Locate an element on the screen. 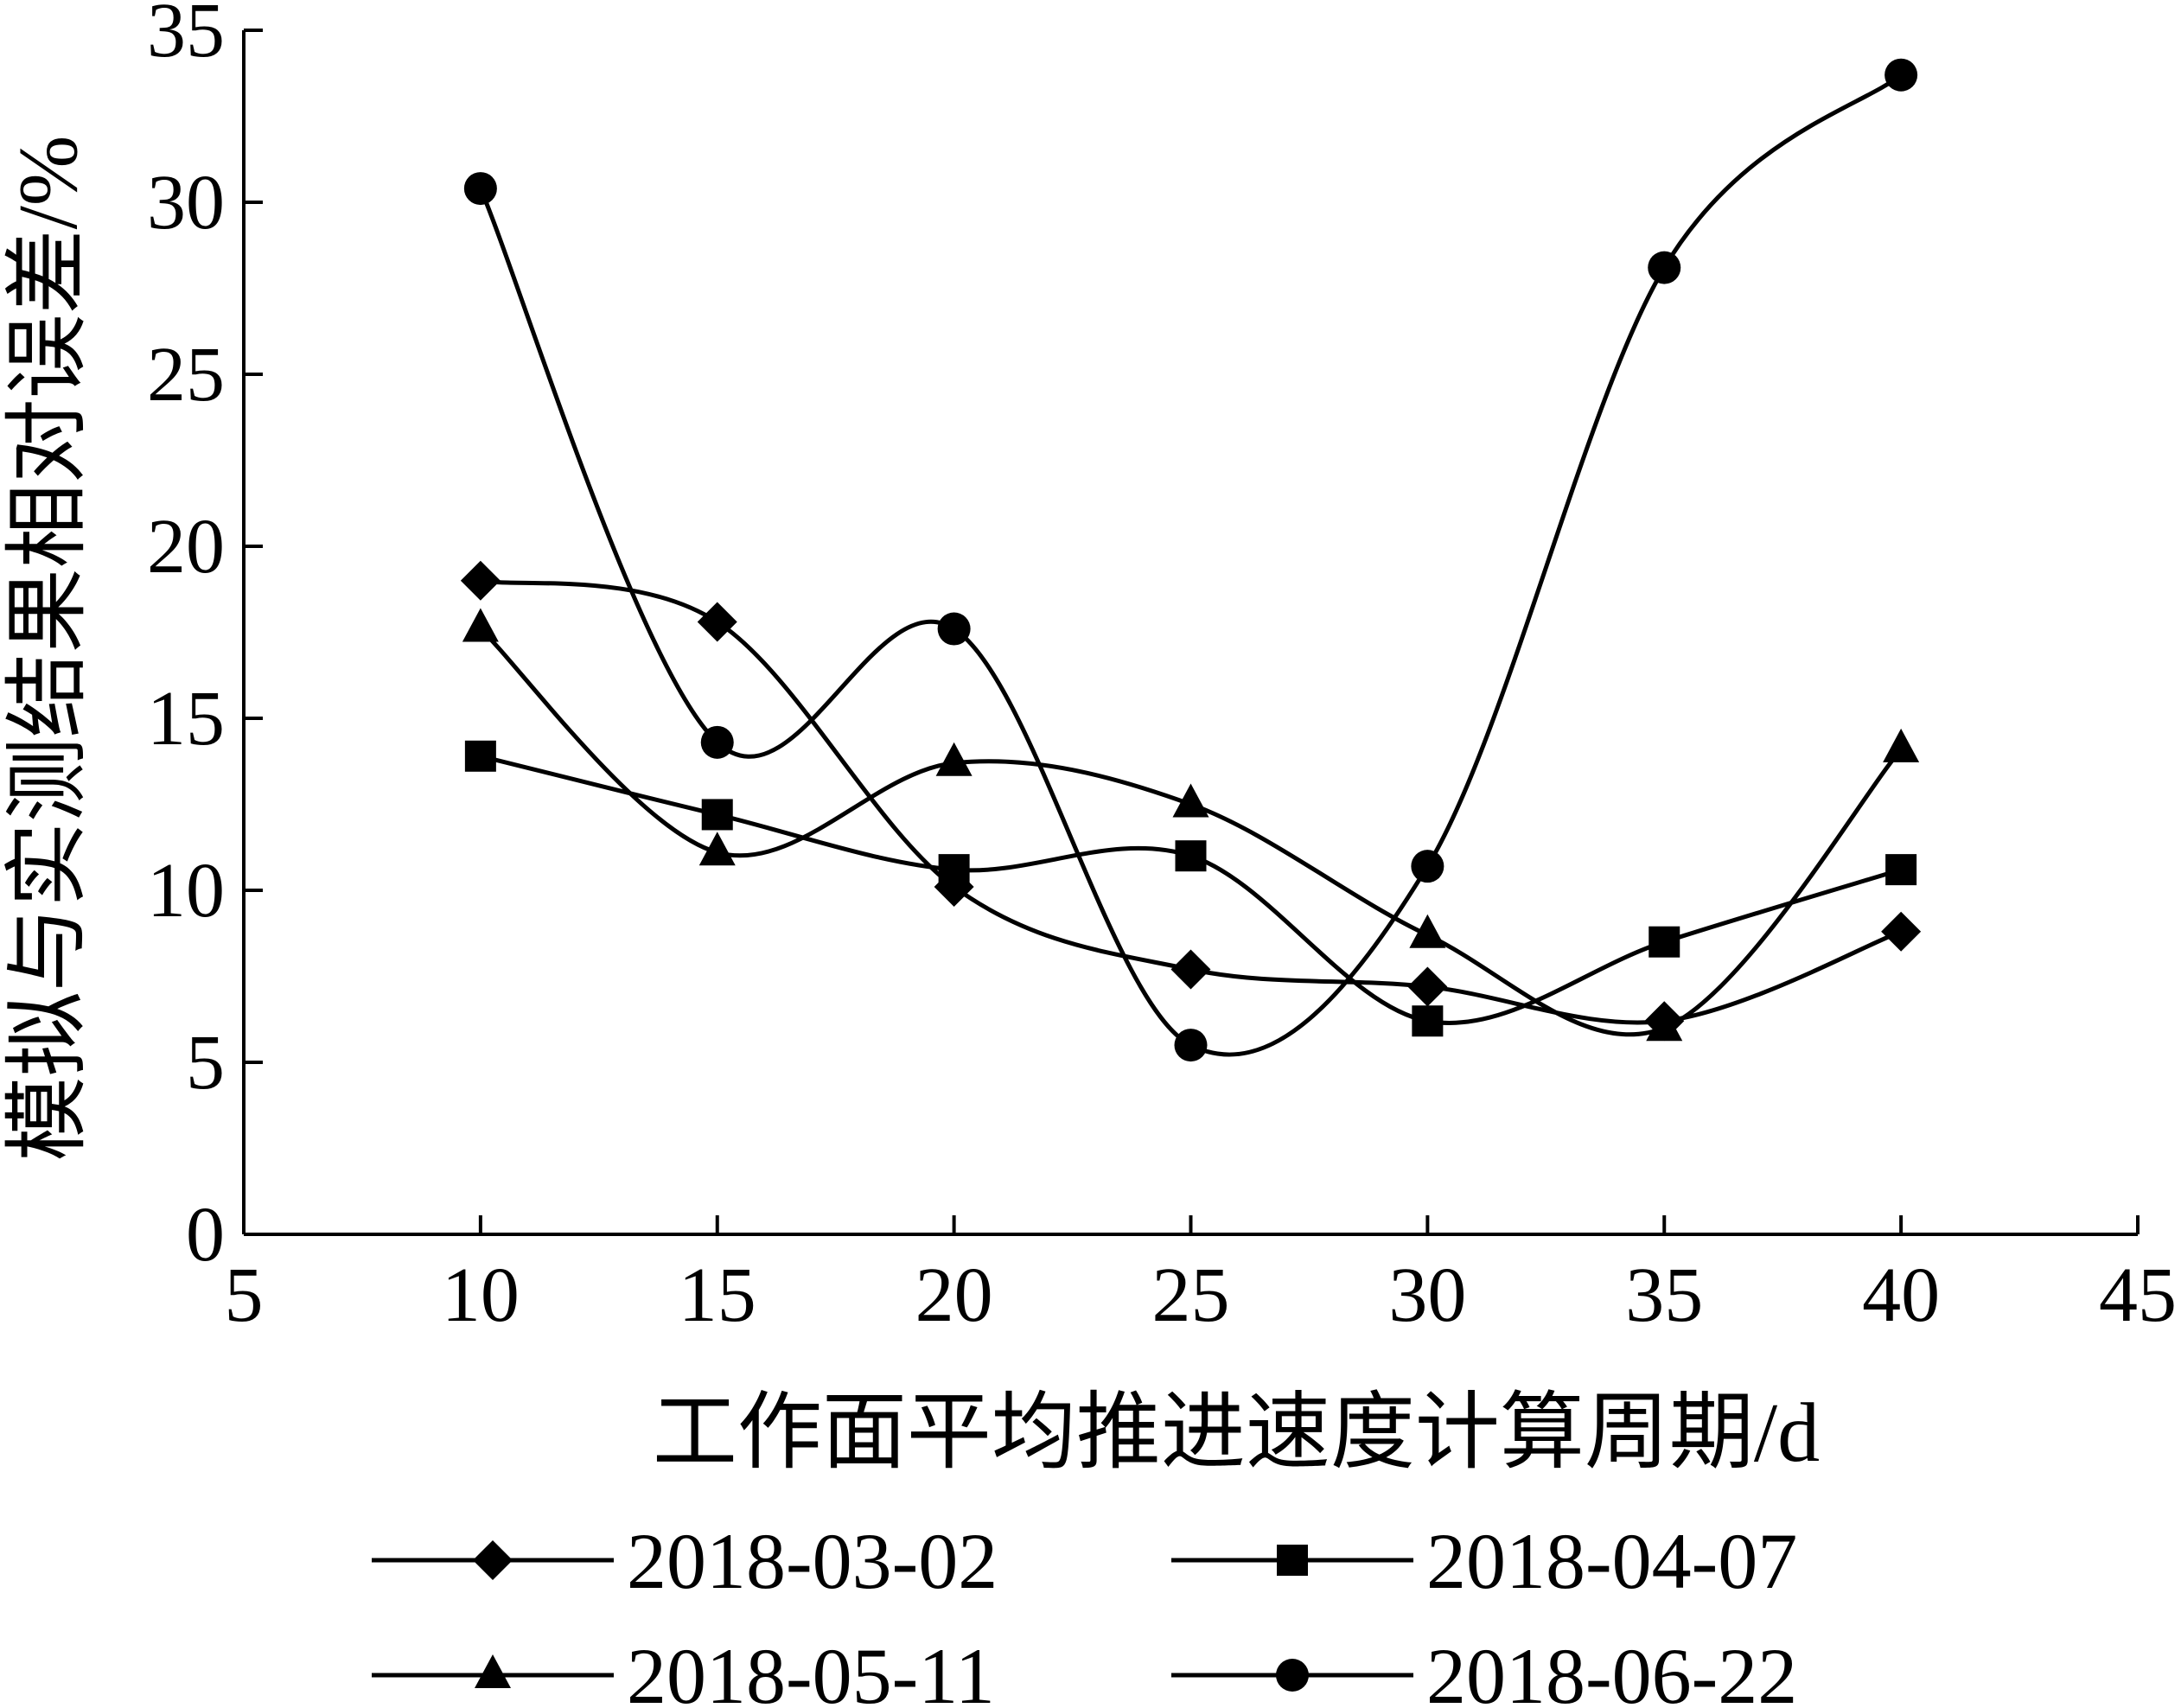 This screenshot has height=1708, width=2181. x-tick-label: 15 is located at coordinates (718, 1295).